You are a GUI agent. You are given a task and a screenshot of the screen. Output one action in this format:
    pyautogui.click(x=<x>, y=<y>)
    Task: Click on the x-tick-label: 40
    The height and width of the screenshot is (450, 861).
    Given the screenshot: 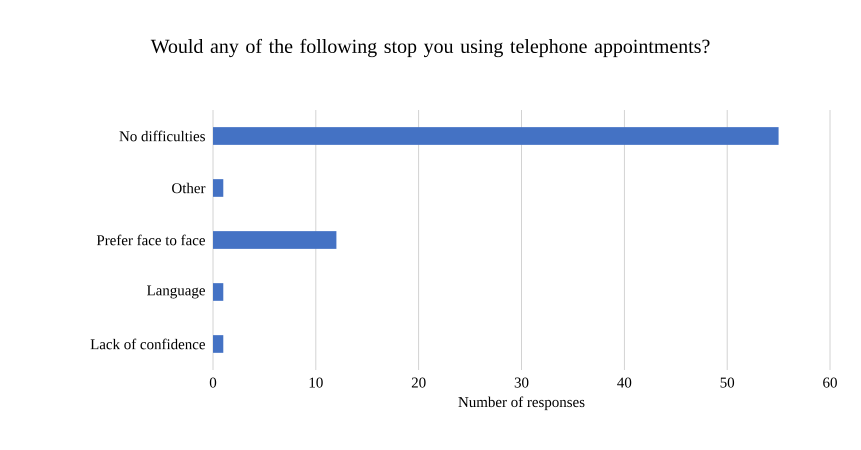 What is the action you would take?
    pyautogui.click(x=624, y=383)
    